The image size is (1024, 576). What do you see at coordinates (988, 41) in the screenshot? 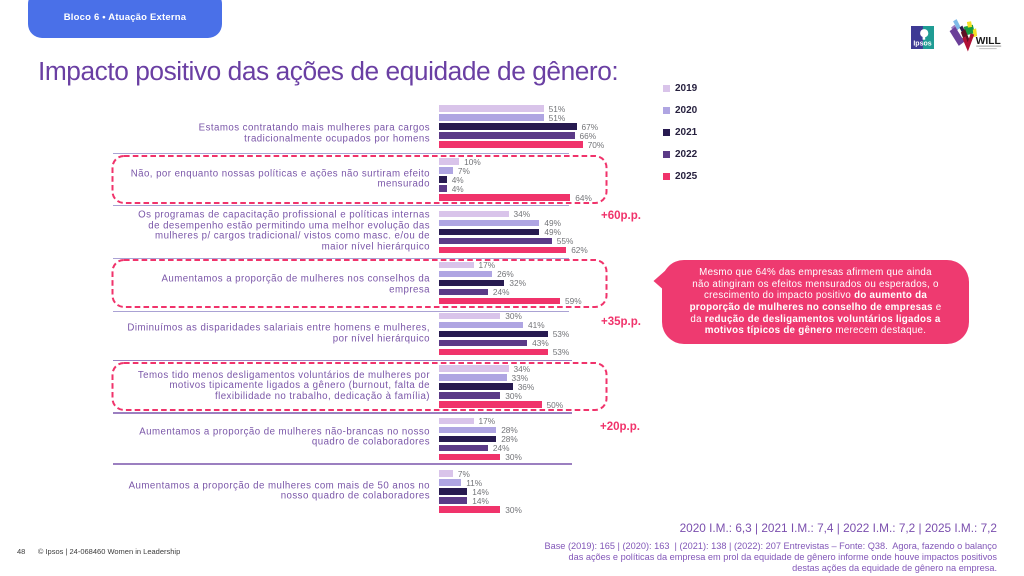
I see `svg-text: WILL` at bounding box center [988, 41].